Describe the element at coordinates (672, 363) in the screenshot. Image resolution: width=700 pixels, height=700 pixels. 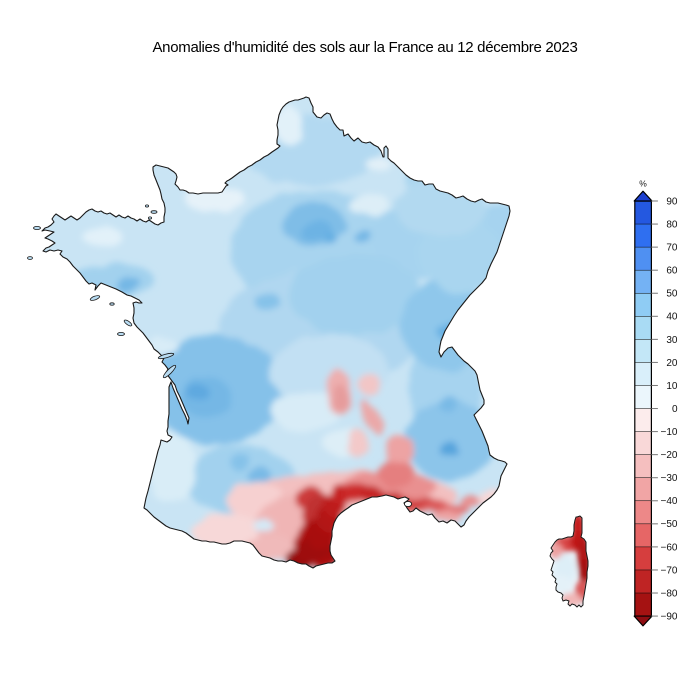
I see `svg-text: 20` at that location.